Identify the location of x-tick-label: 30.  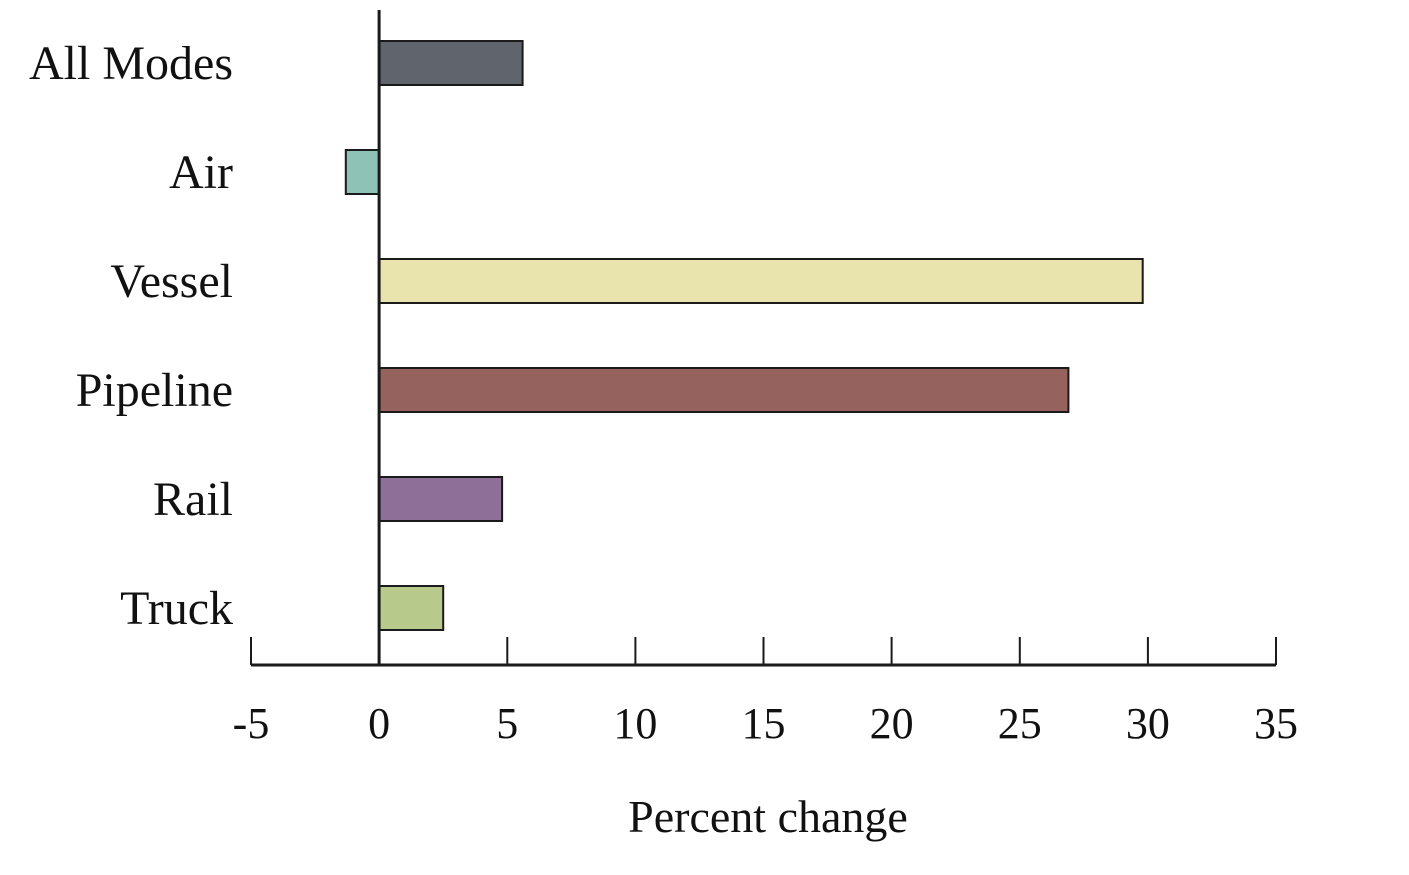
(1148, 723).